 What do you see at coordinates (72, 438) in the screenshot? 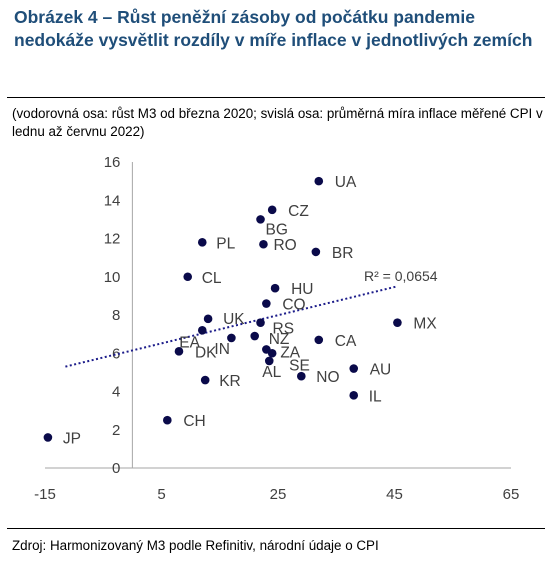
I see `point-label: JP` at bounding box center [72, 438].